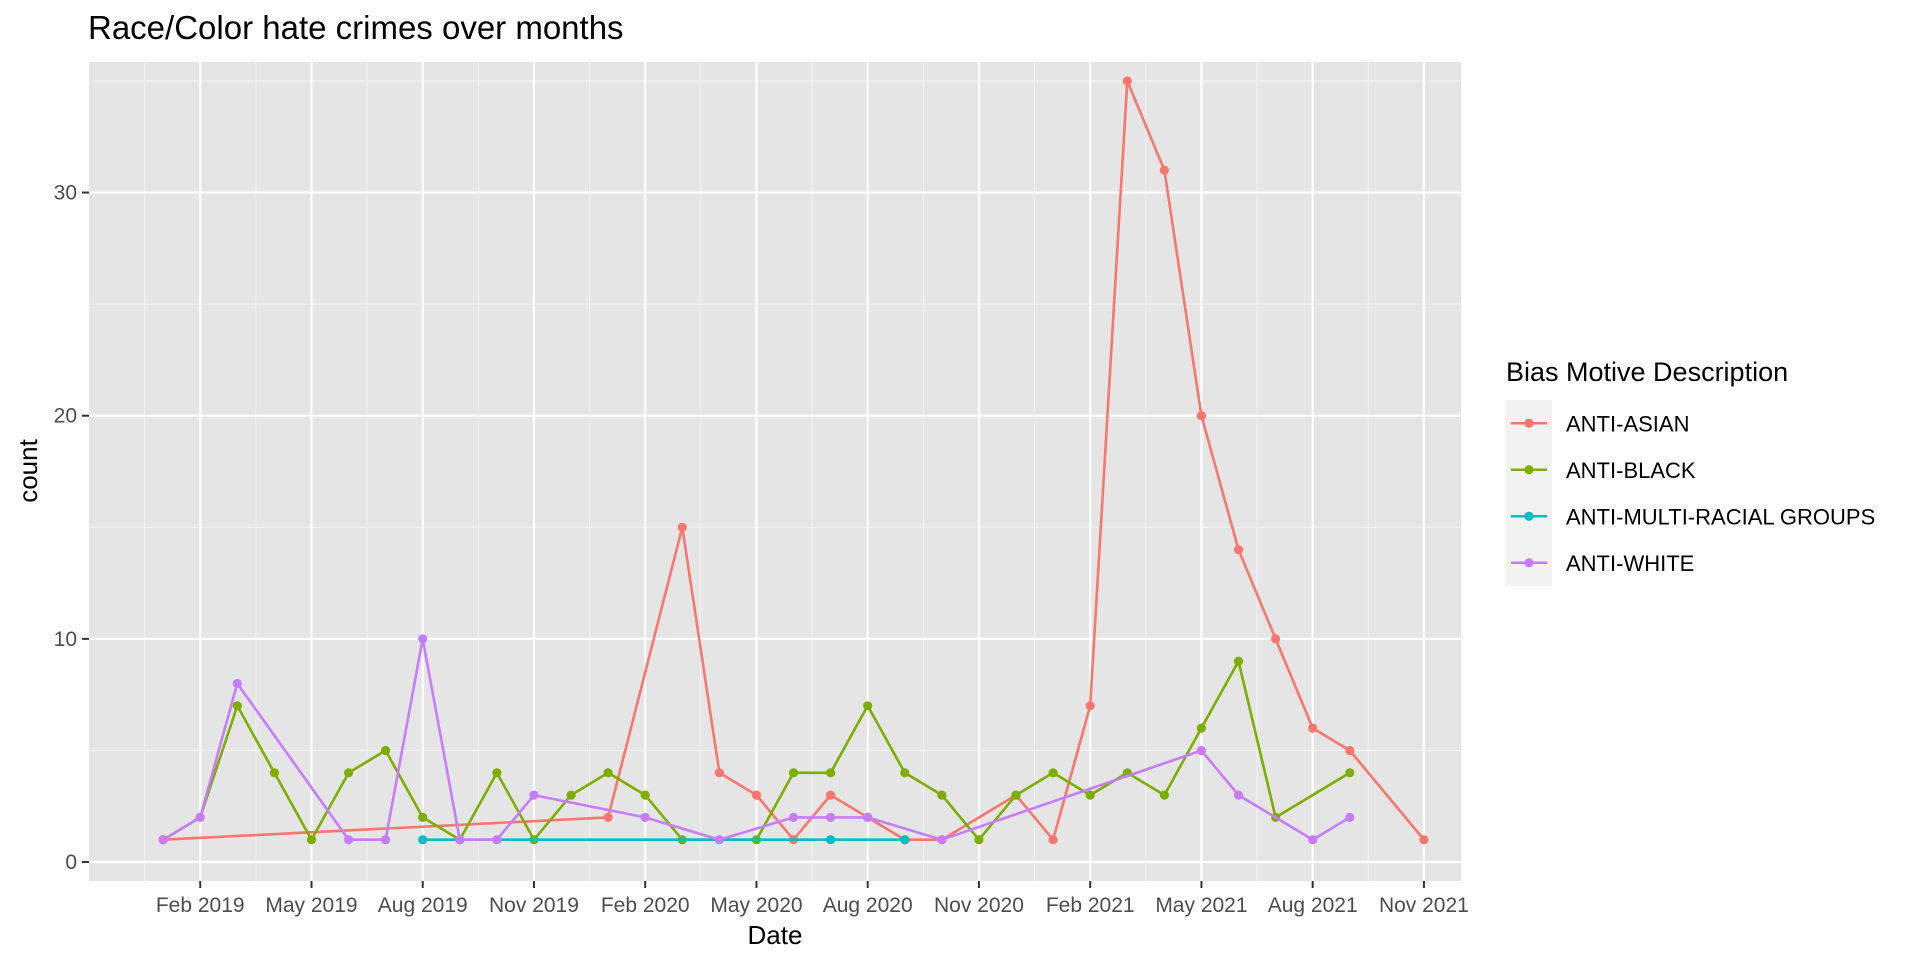 The width and height of the screenshot is (1920, 960). What do you see at coordinates (423, 905) in the screenshot?
I see `x-tick-label: Aug 2019` at bounding box center [423, 905].